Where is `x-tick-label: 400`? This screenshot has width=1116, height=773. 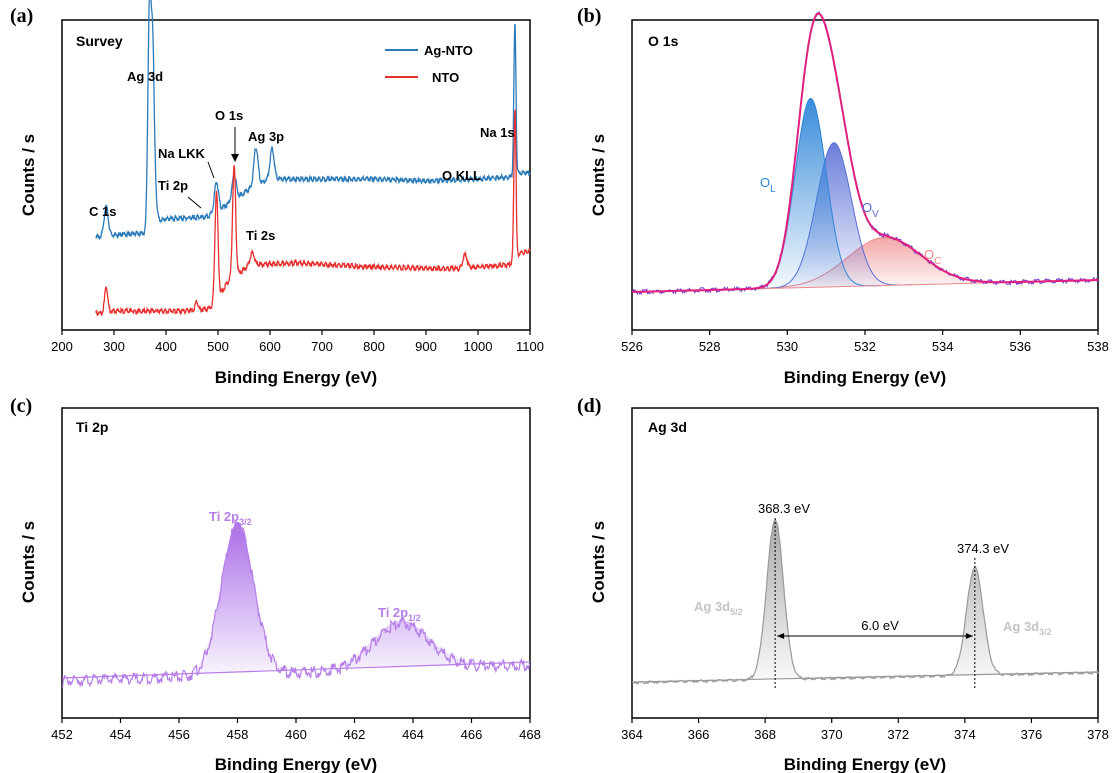
x-tick-label: 400 is located at coordinates (166, 346).